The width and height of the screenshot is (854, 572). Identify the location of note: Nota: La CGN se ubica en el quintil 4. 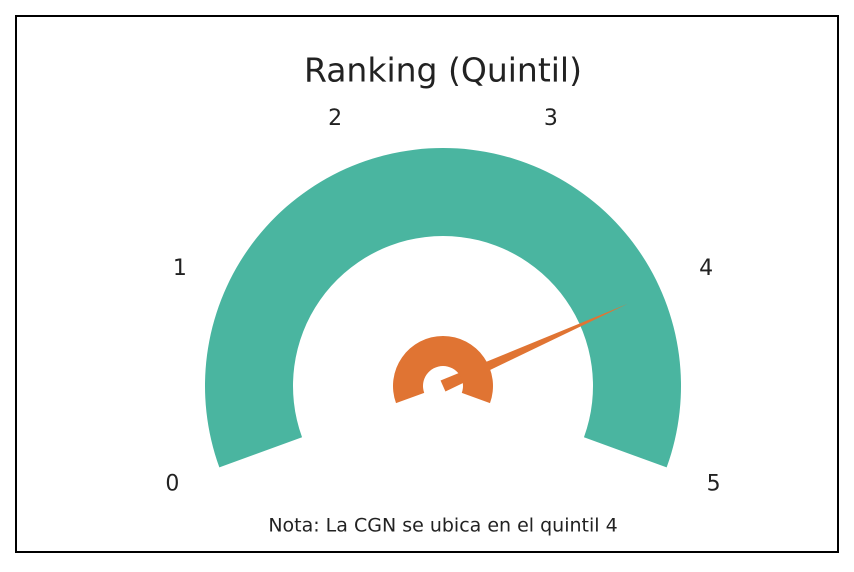
(442, 526).